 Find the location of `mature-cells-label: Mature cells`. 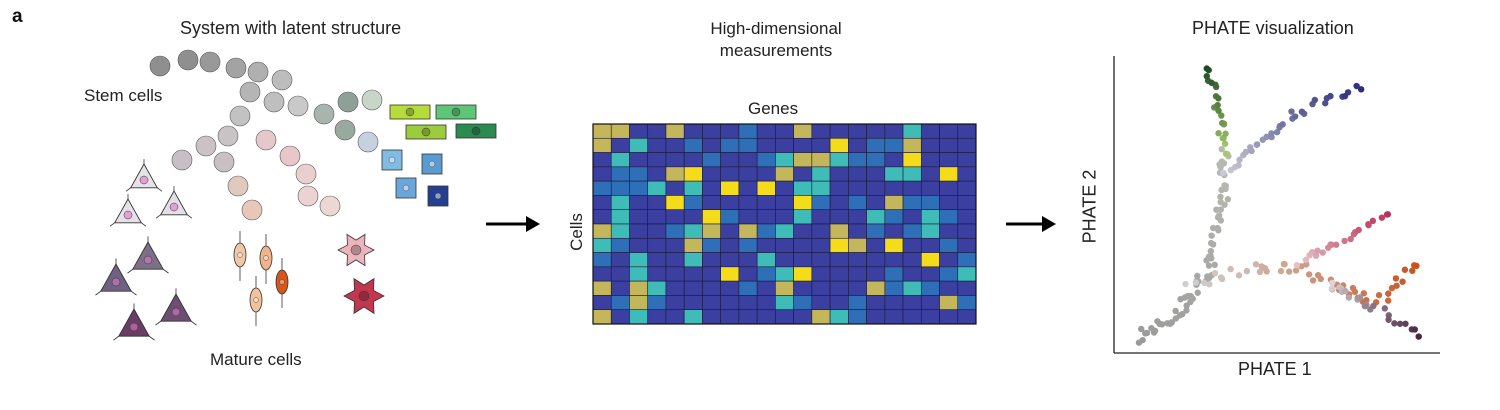

mature-cells-label: Mature cells is located at coordinates (256, 359).